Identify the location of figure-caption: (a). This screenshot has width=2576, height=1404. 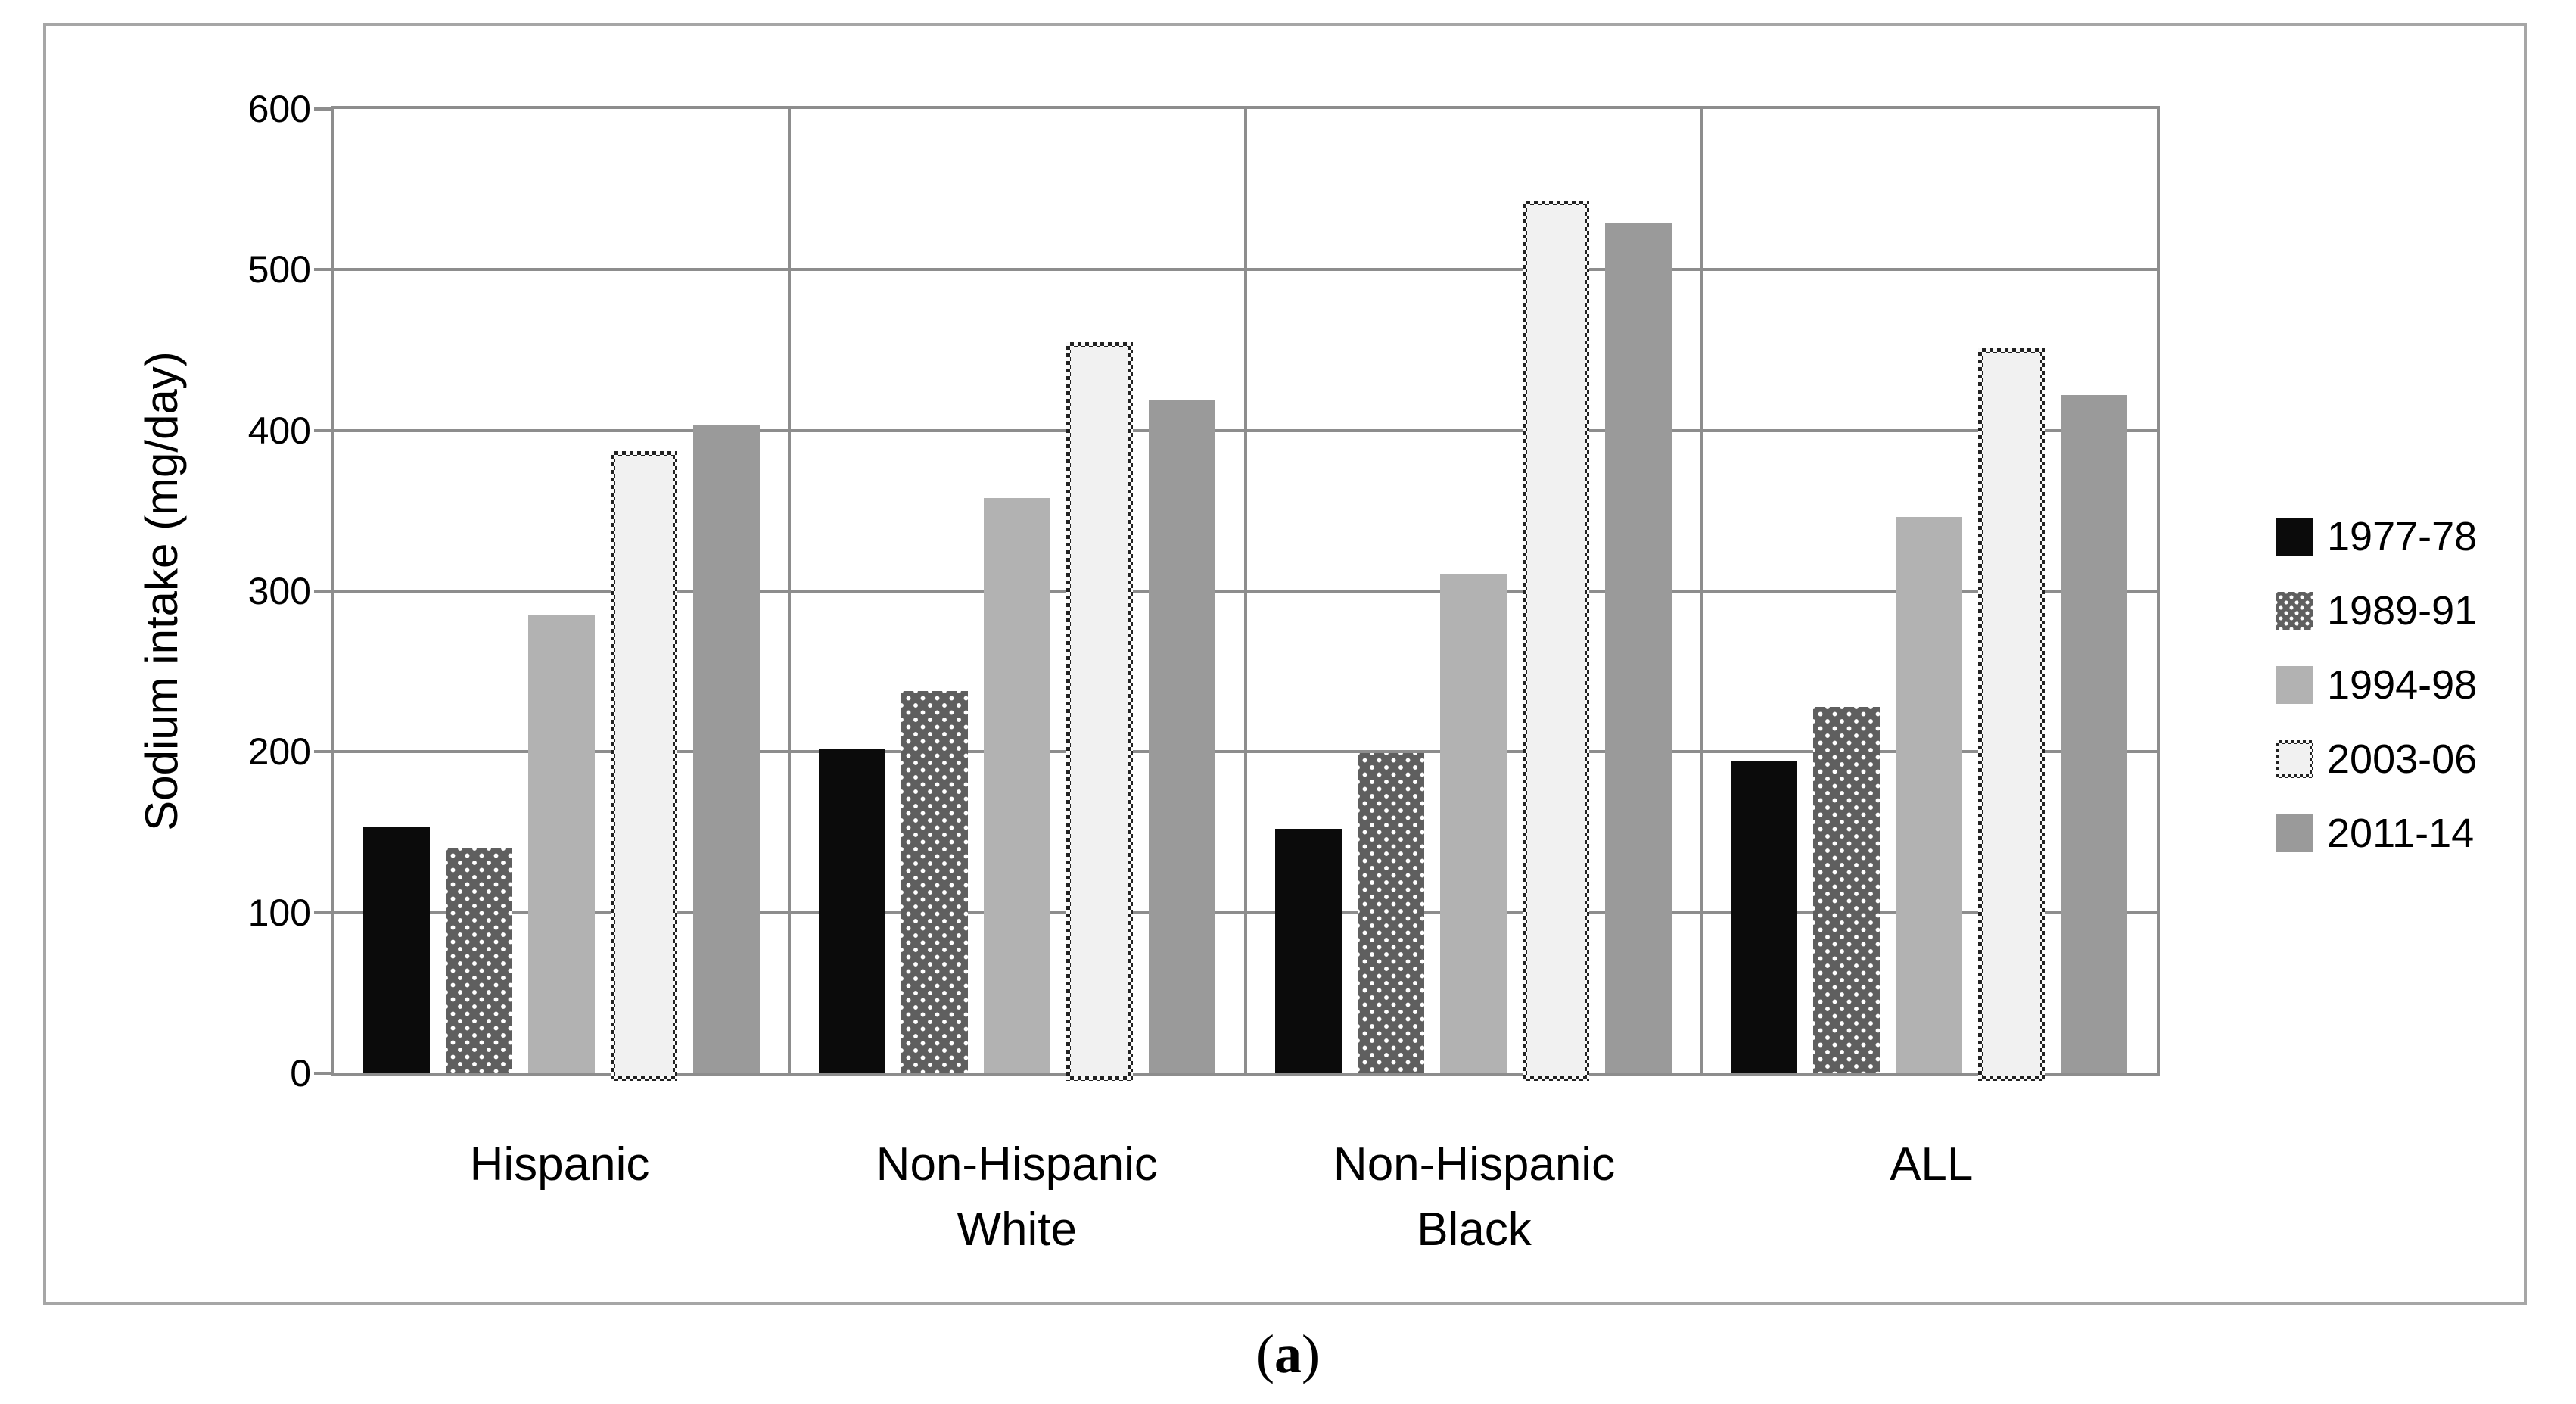
(1288, 1354).